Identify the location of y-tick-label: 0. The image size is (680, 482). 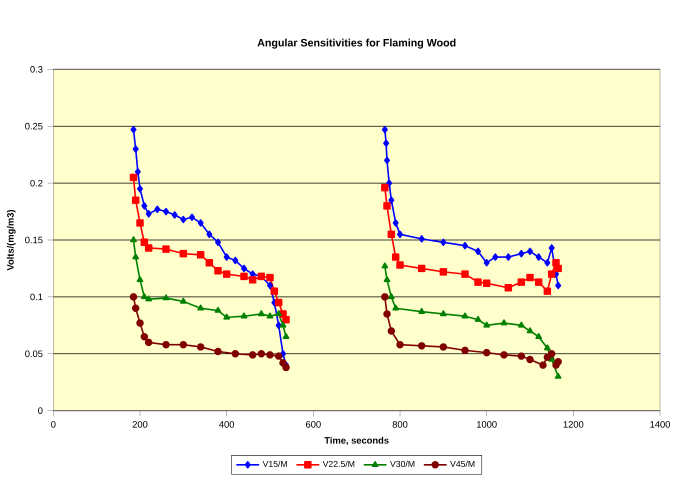
(40, 410).